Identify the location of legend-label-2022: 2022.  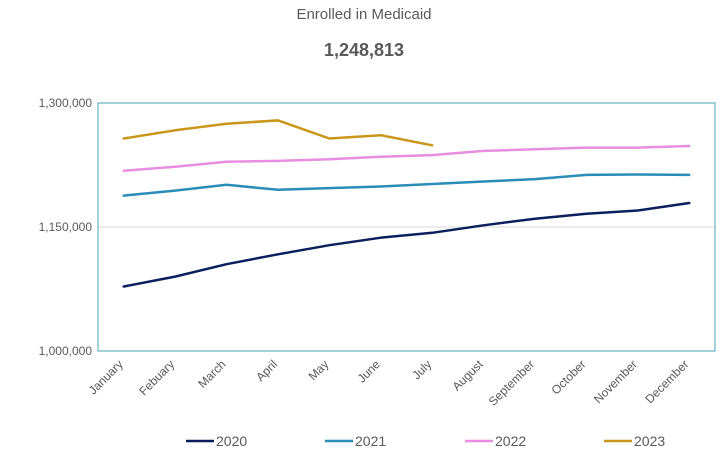
(510, 441).